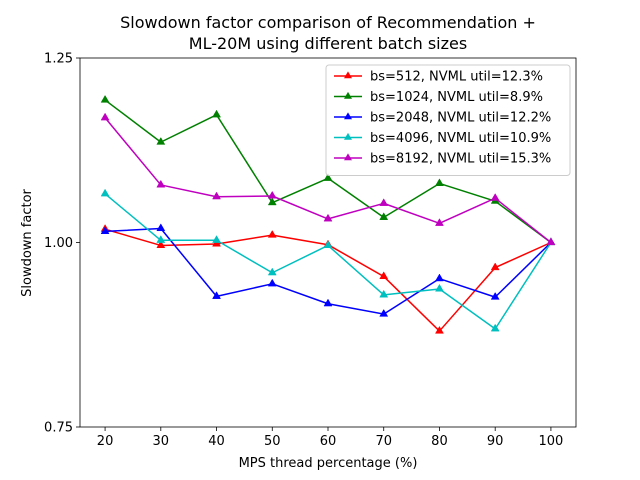 This screenshot has height=480, width=640. I want to click on y-axis-label: Slowdown factor, so click(27, 242).